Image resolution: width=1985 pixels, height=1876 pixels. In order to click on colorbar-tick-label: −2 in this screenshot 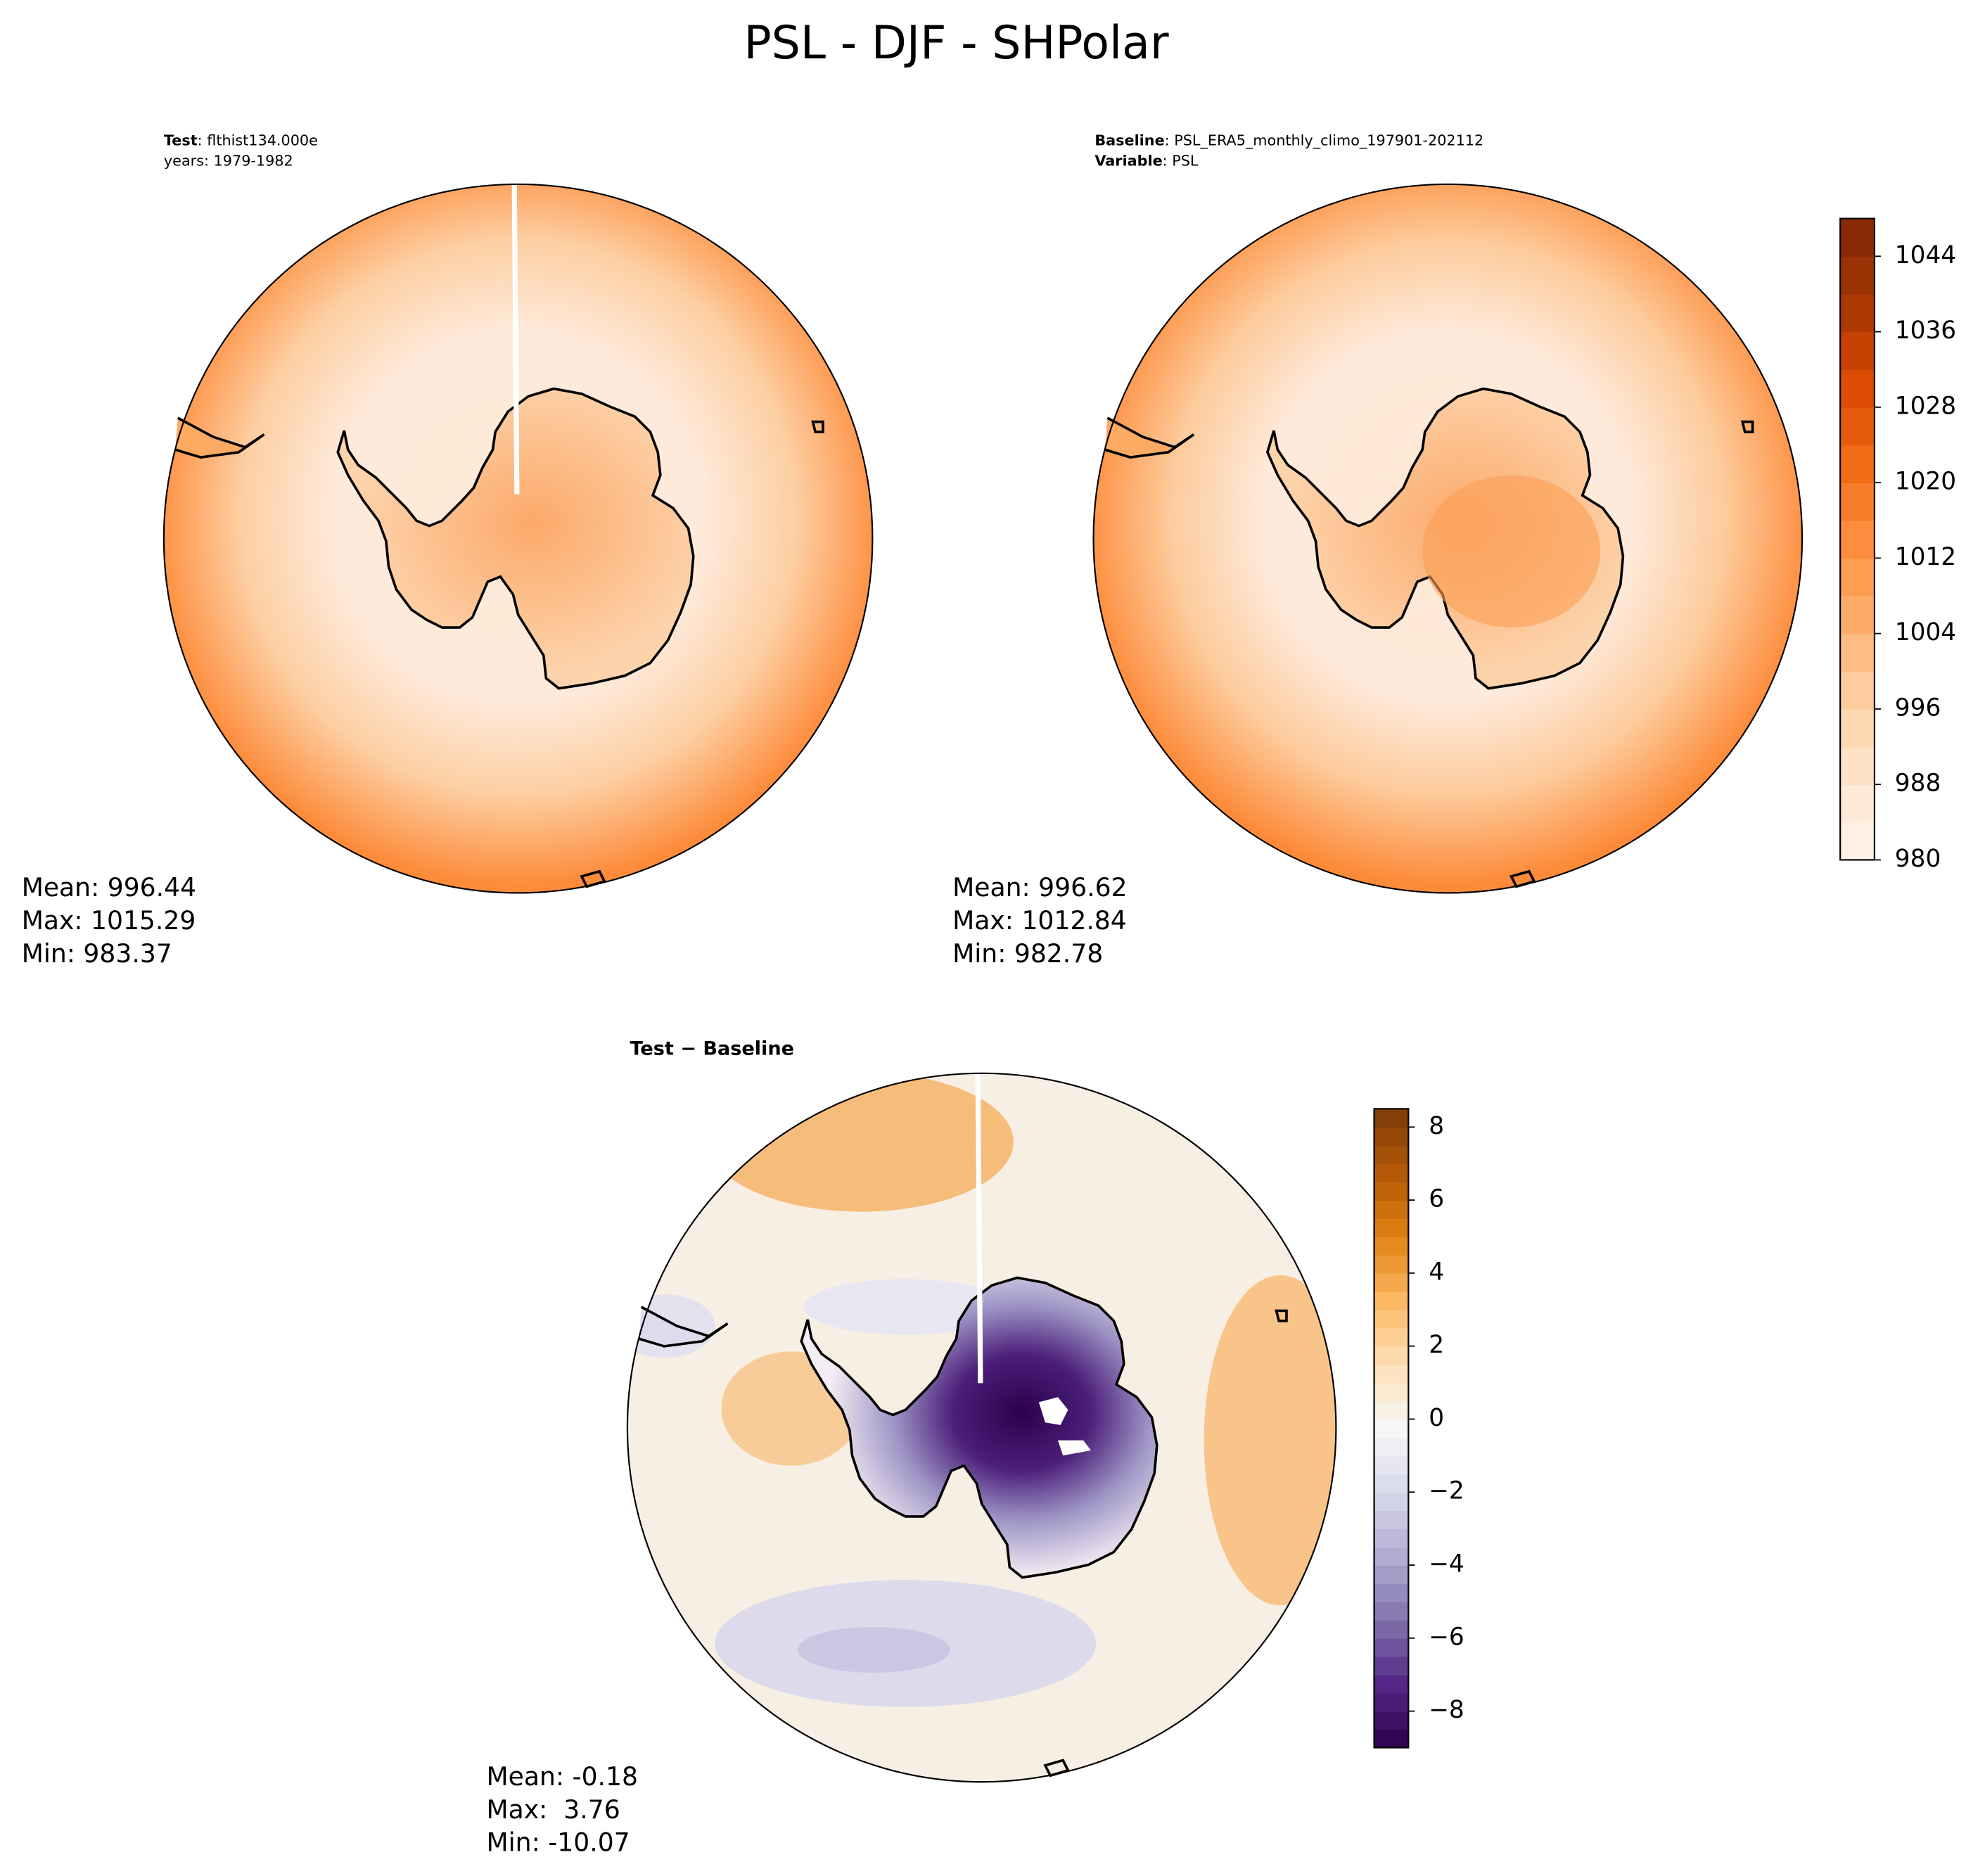, I will do `click(1446, 1491)`.